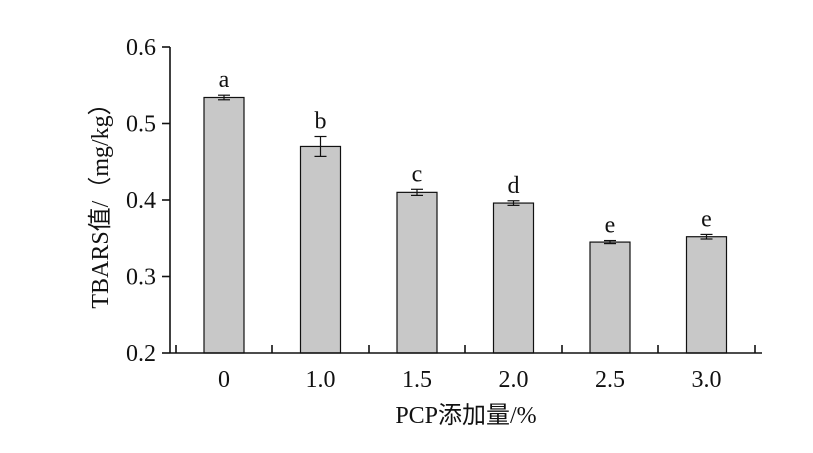 Image resolution: width=813 pixels, height=453 pixels. What do you see at coordinates (141, 278) in the screenshot?
I see `y-tick-label-1: 0.3` at bounding box center [141, 278].